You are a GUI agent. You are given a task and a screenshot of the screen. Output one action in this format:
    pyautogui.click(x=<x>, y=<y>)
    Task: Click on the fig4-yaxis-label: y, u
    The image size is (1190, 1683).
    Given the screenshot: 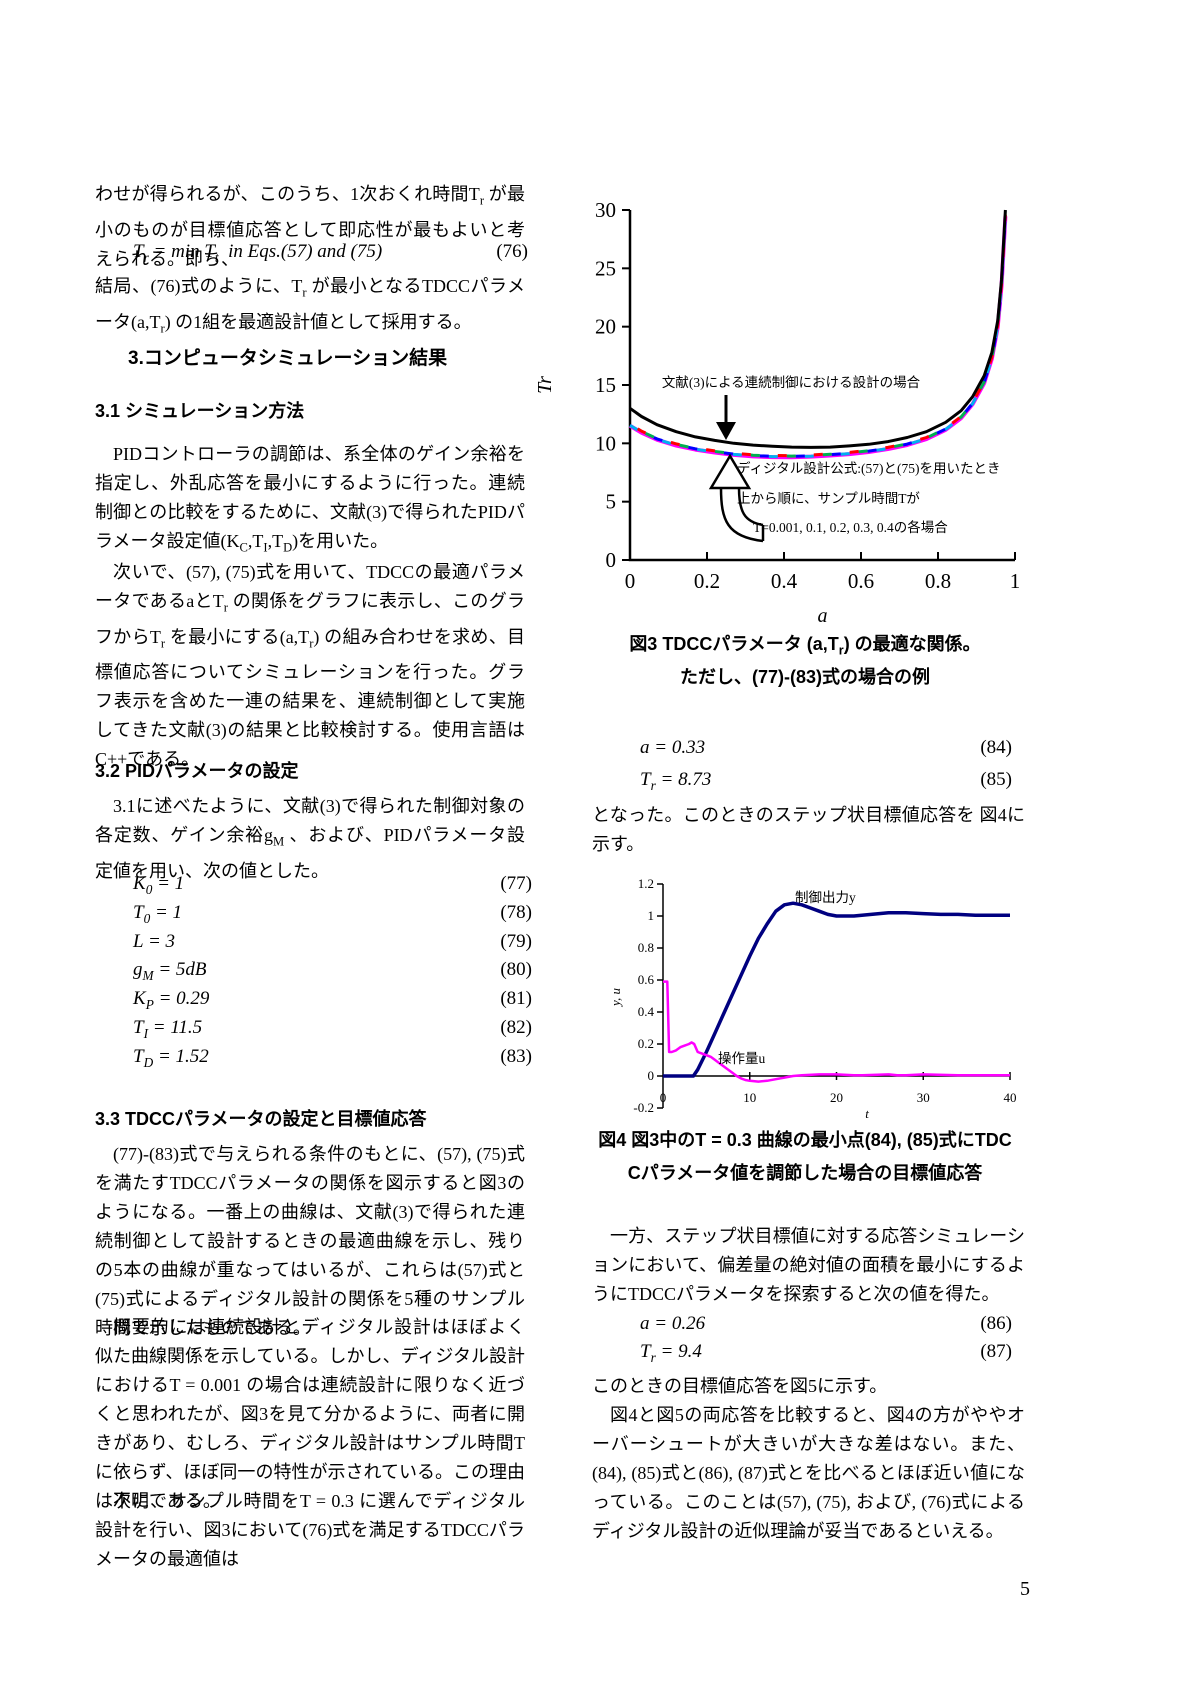 What is the action you would take?
    pyautogui.click(x=615, y=997)
    